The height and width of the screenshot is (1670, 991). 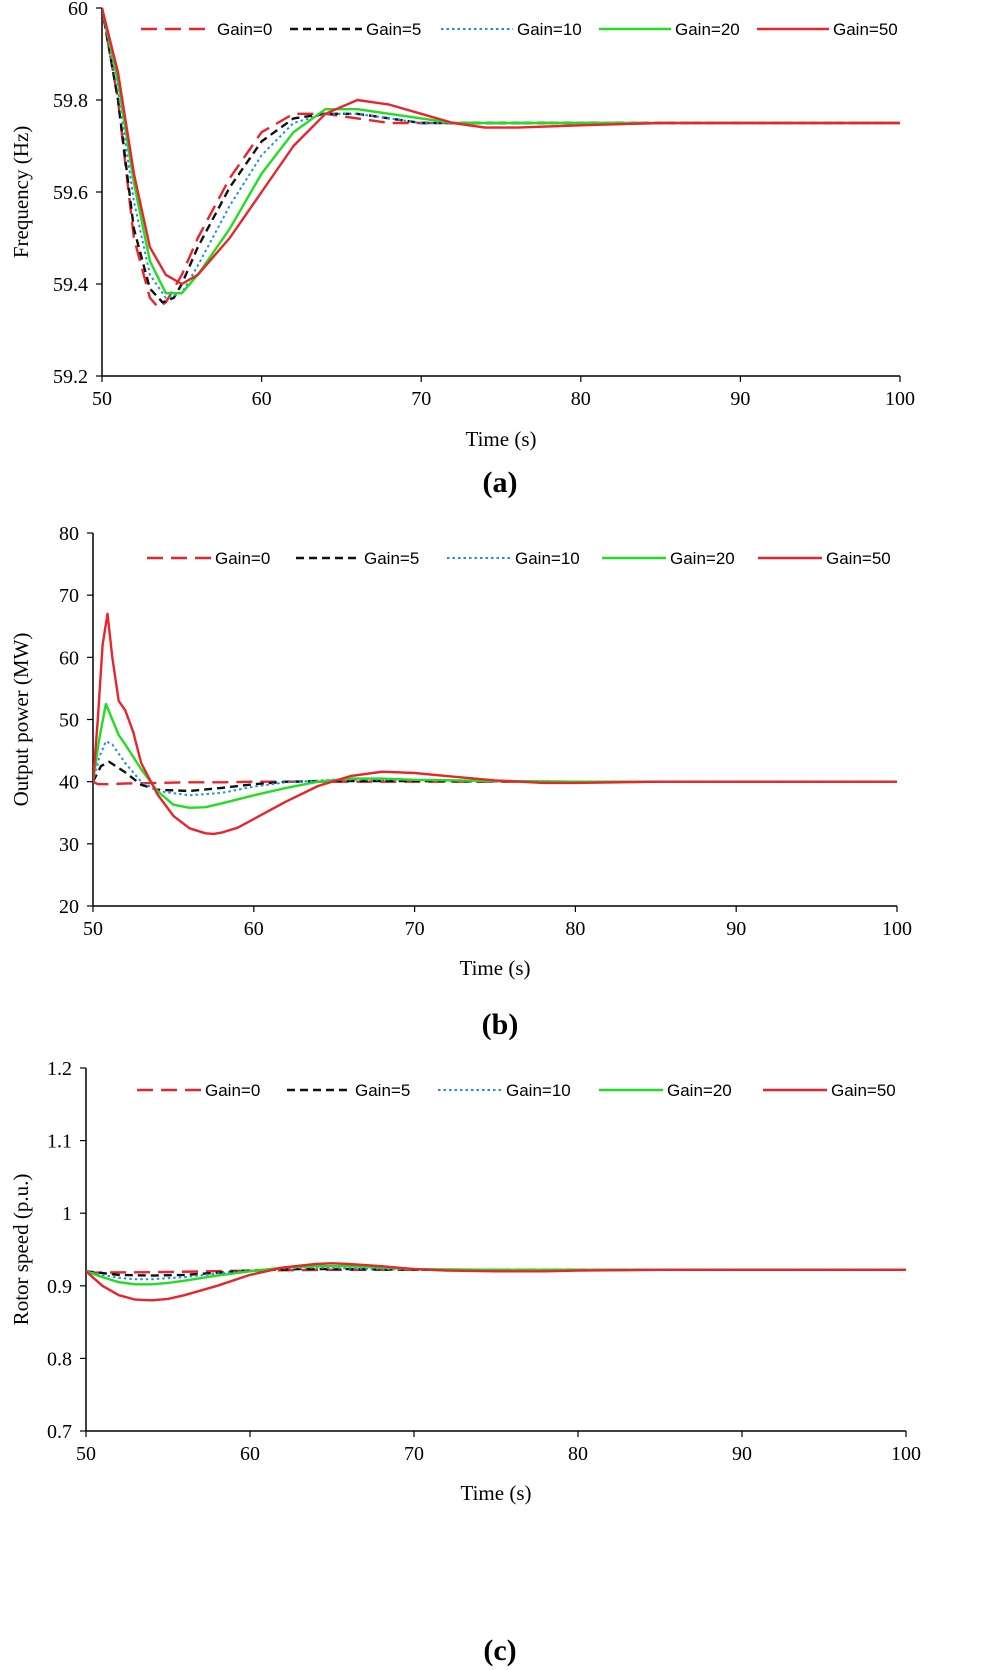 I want to click on y-tick-label: 40, so click(x=69, y=783).